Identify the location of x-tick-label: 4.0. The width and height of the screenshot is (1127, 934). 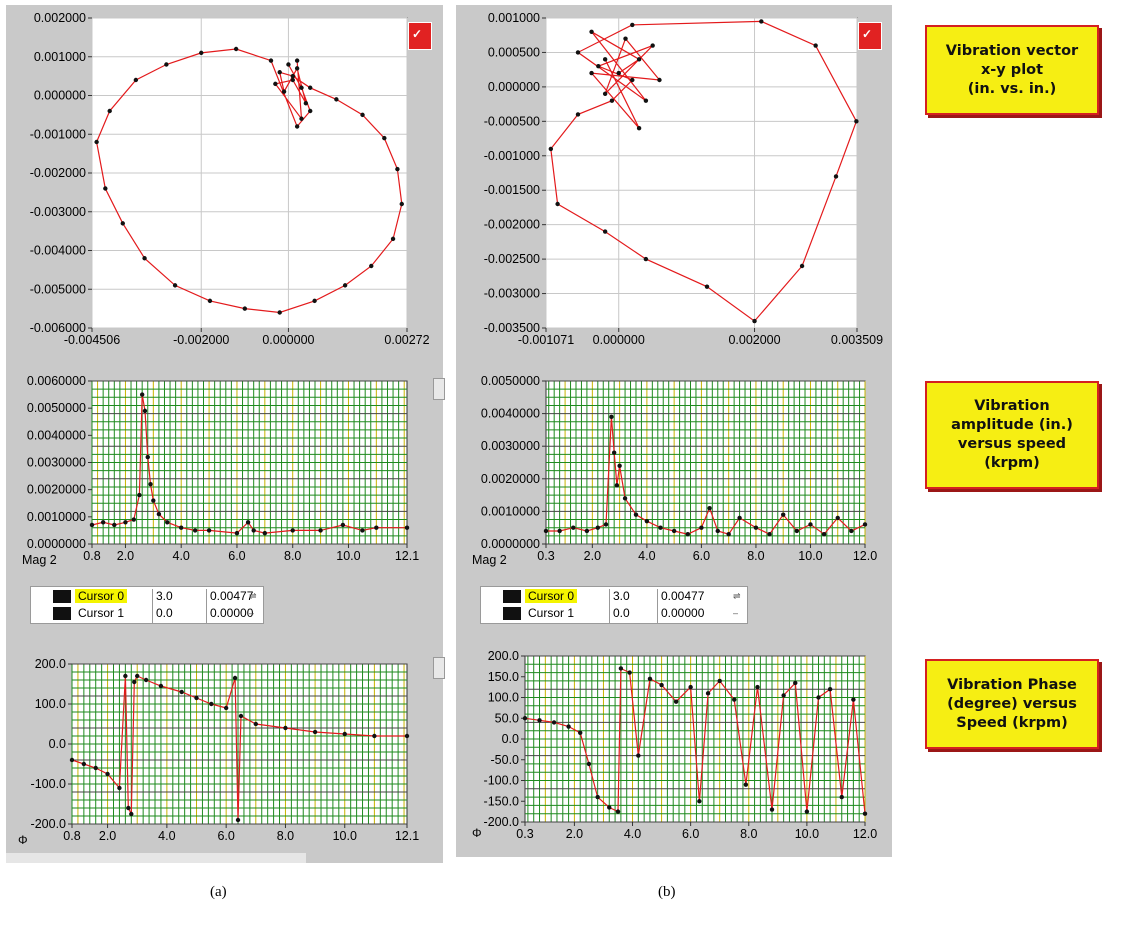
(632, 834).